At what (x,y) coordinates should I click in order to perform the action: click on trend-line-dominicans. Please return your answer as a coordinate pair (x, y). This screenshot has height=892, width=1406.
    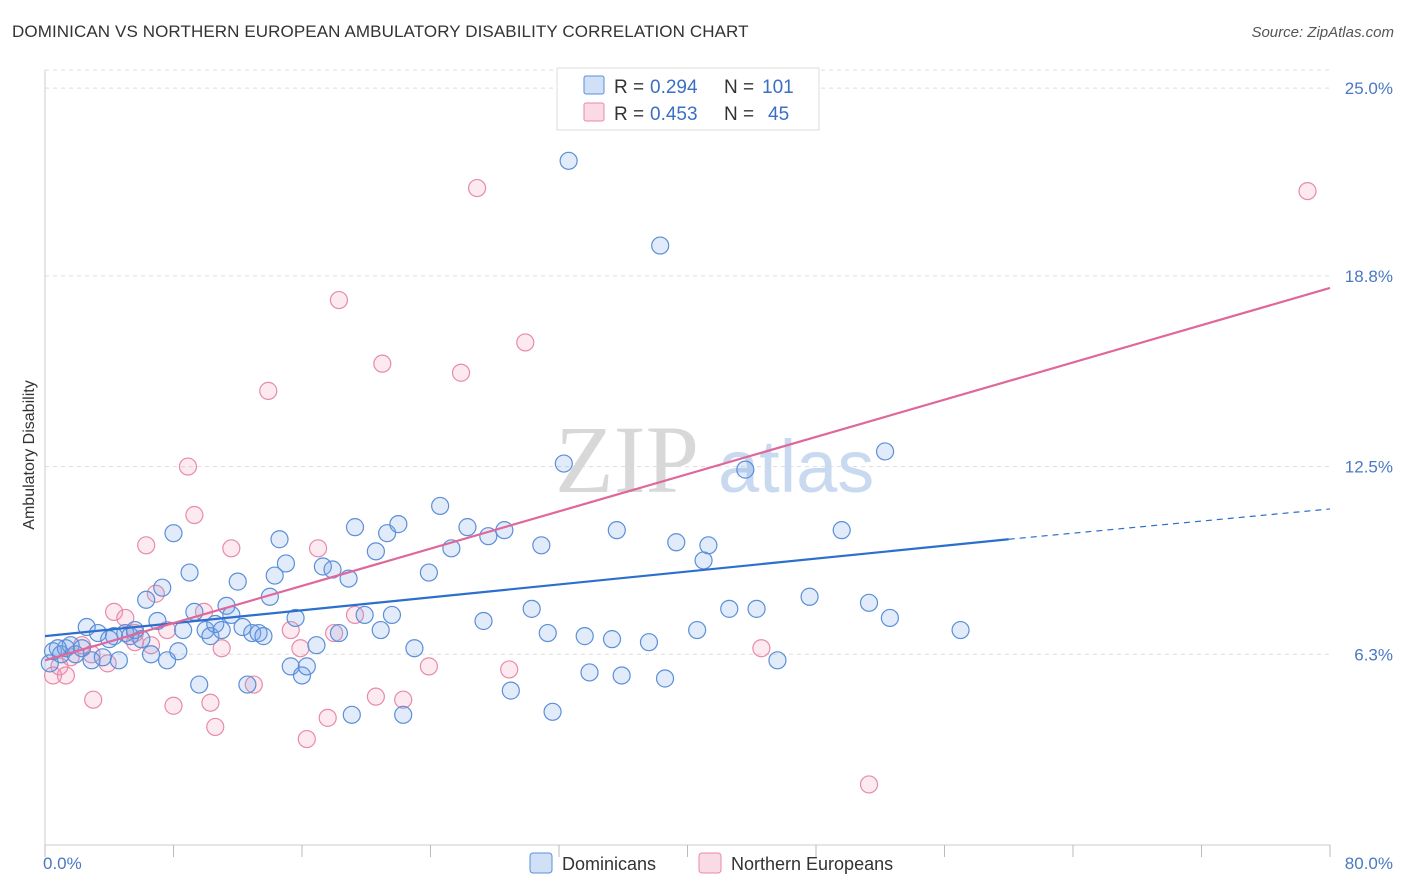
    Looking at the image, I should click on (526, 588).